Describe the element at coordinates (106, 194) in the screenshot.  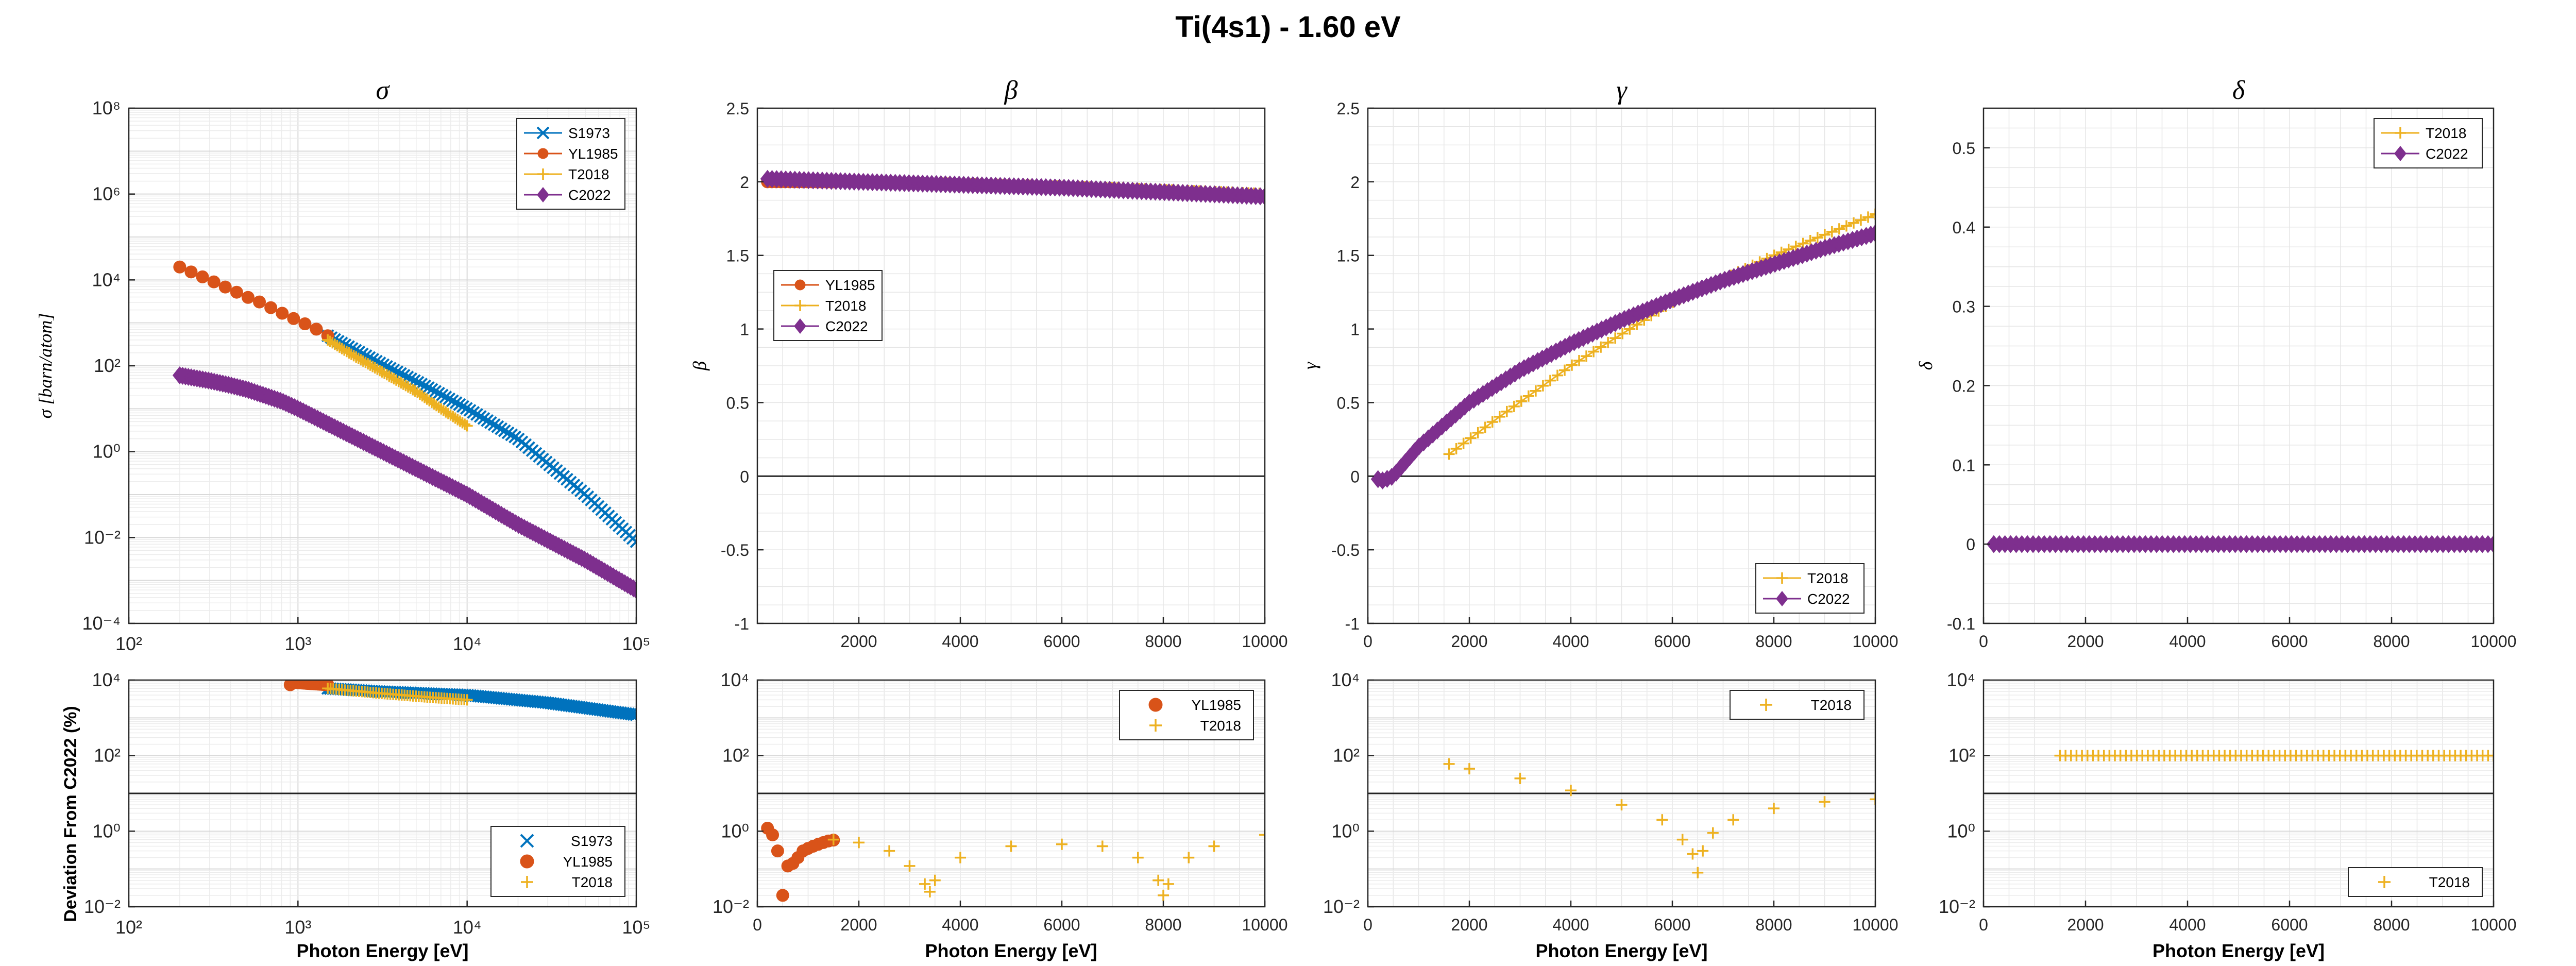
I see `y-tick-label: 10⁶` at that location.